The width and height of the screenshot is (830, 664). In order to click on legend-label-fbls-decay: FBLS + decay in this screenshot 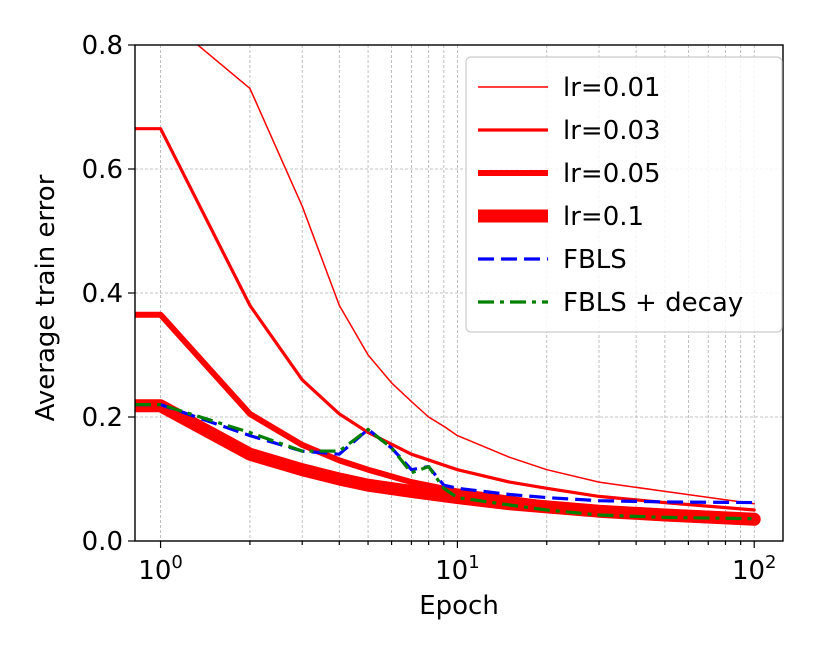, I will do `click(653, 303)`.